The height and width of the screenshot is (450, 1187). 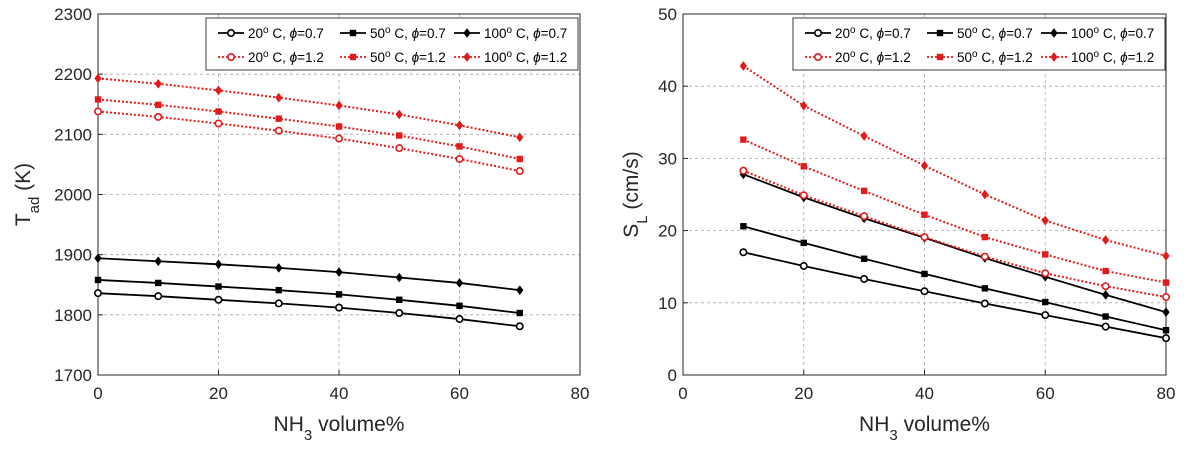 I want to click on y-tick-label: 2100, so click(x=73, y=134).